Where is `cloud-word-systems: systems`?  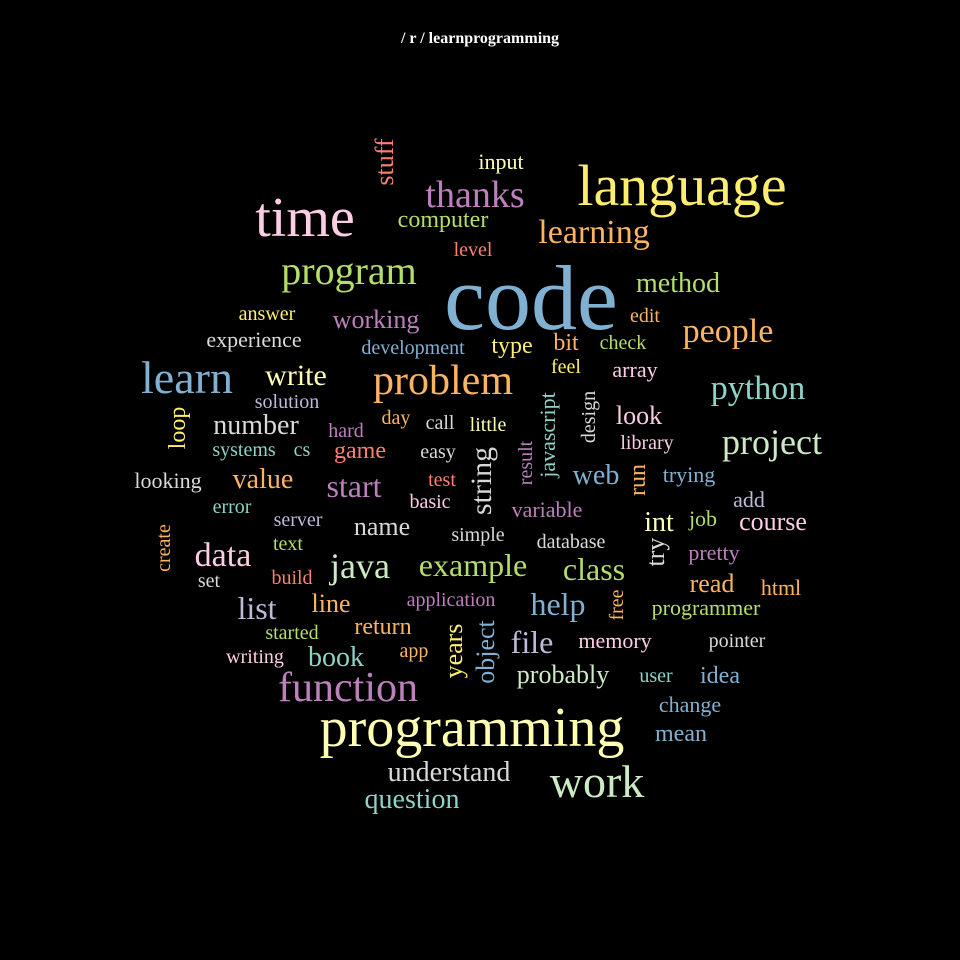
cloud-word-systems: systems is located at coordinates (244, 450).